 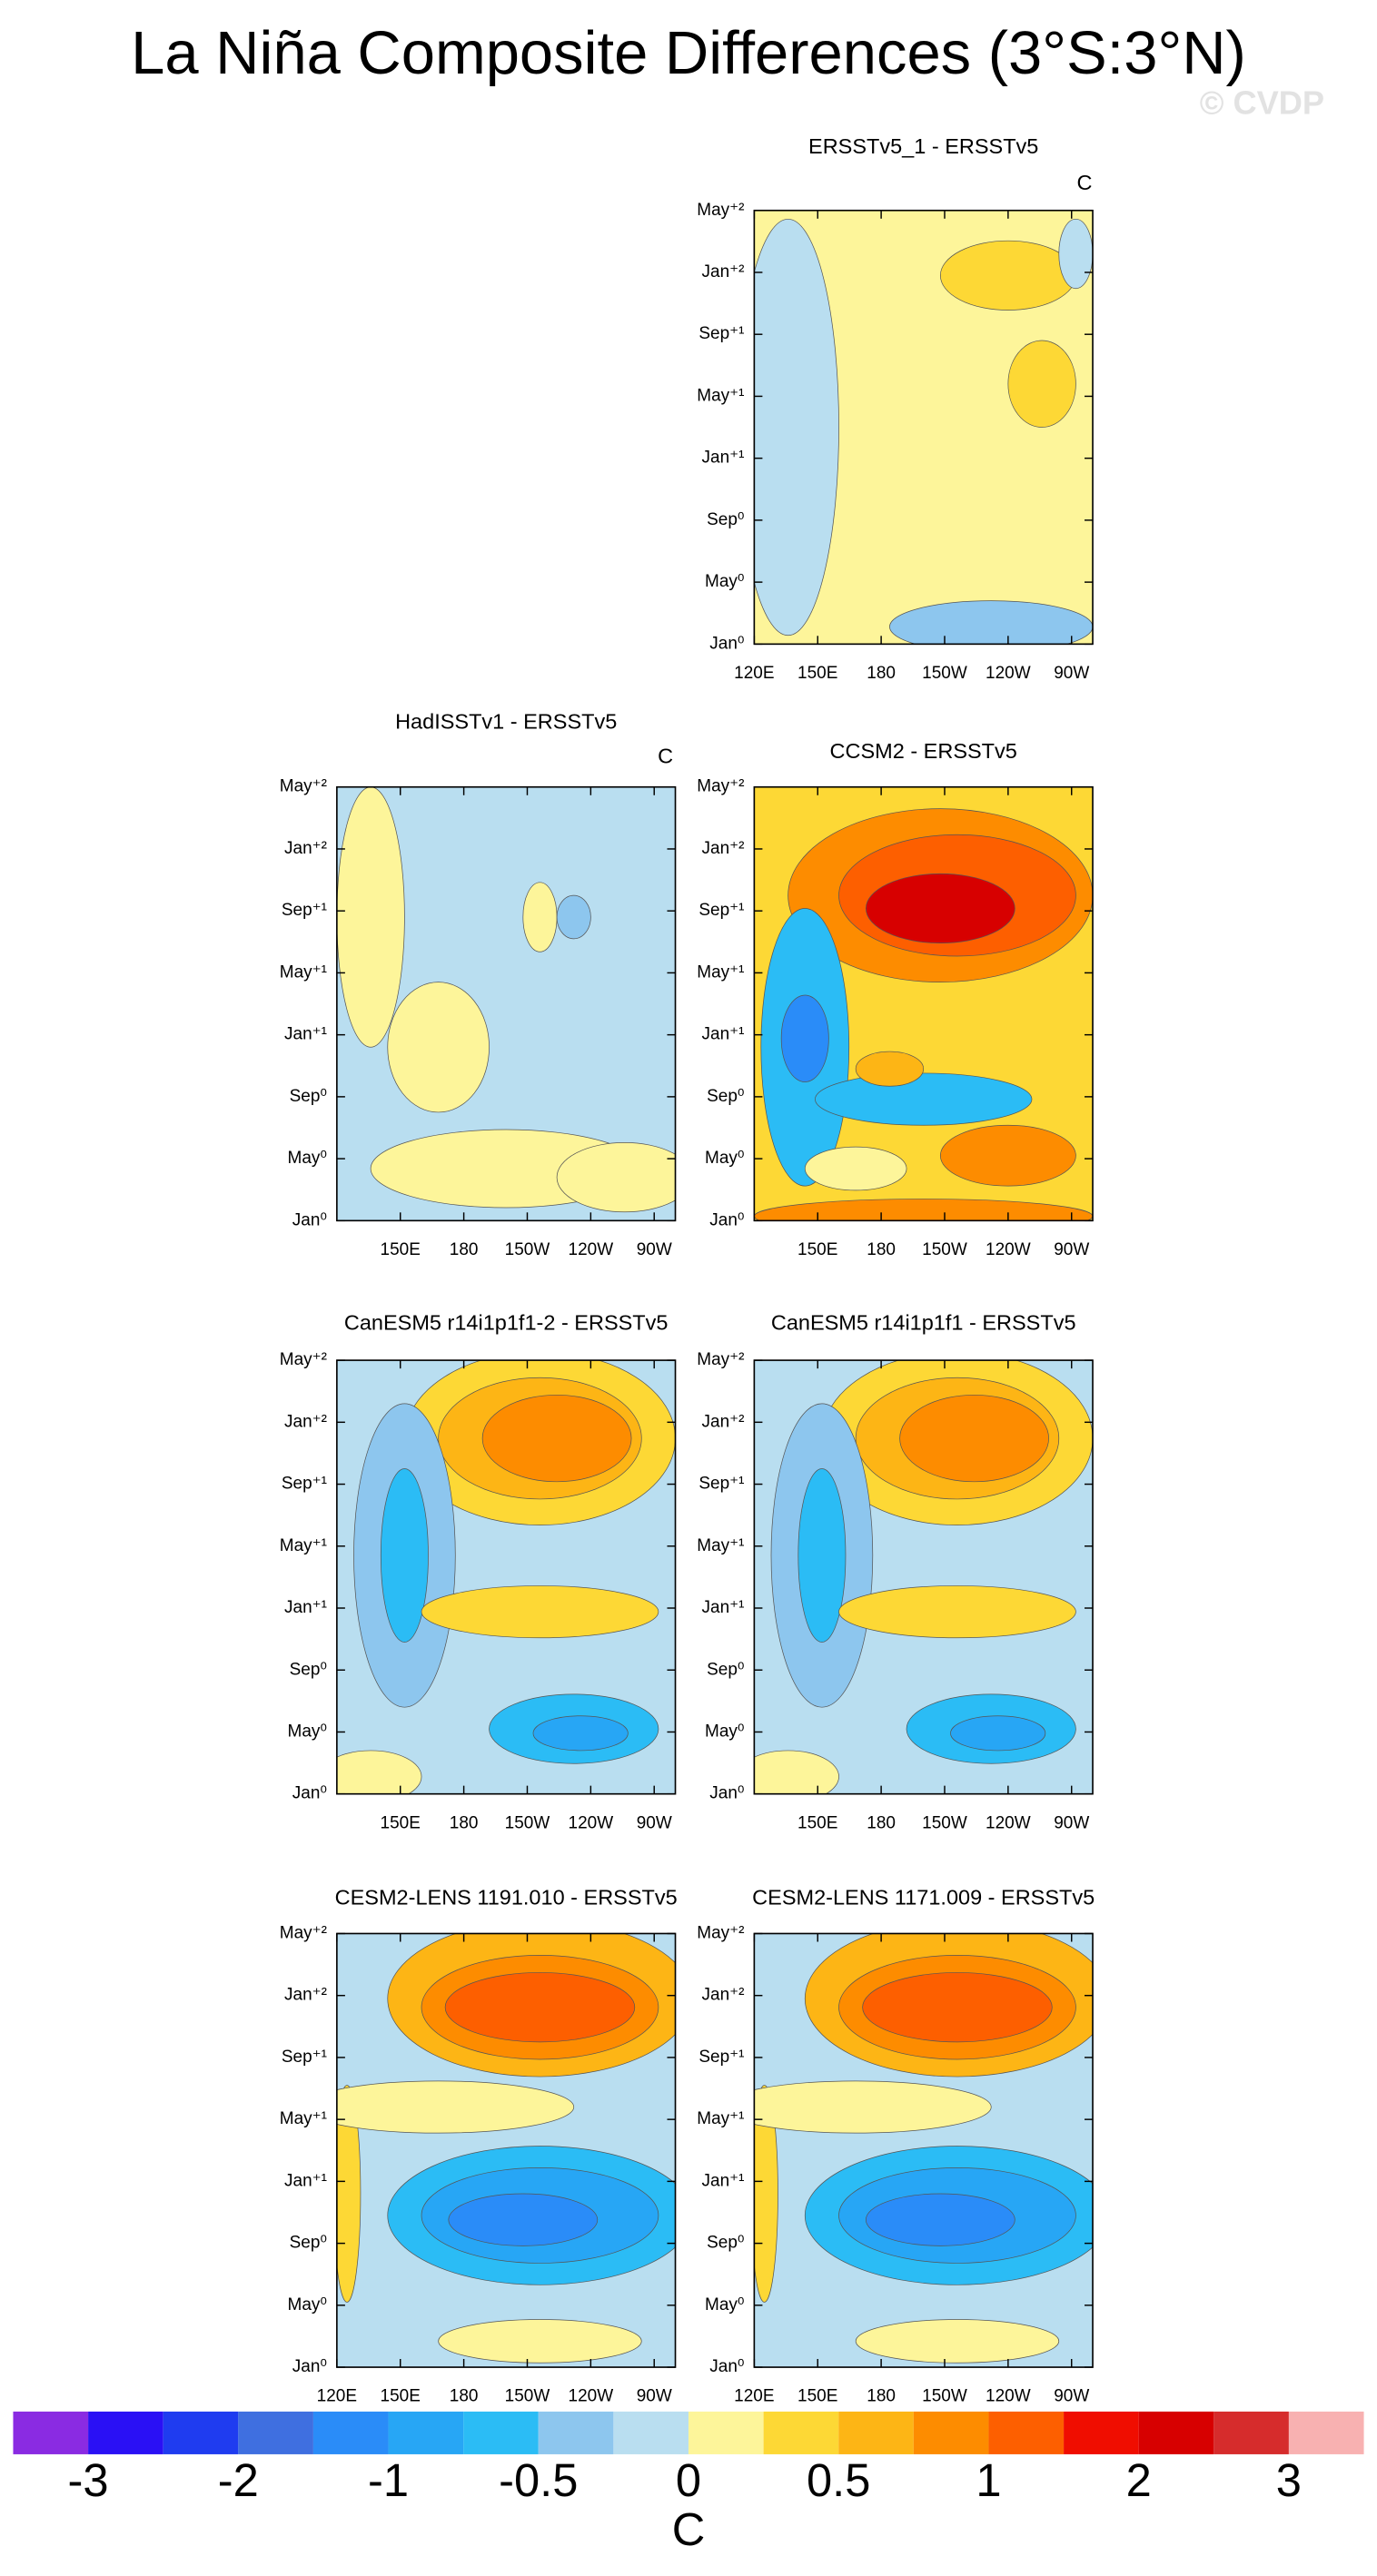 What do you see at coordinates (1084, 182) in the screenshot?
I see `panel-units: C` at bounding box center [1084, 182].